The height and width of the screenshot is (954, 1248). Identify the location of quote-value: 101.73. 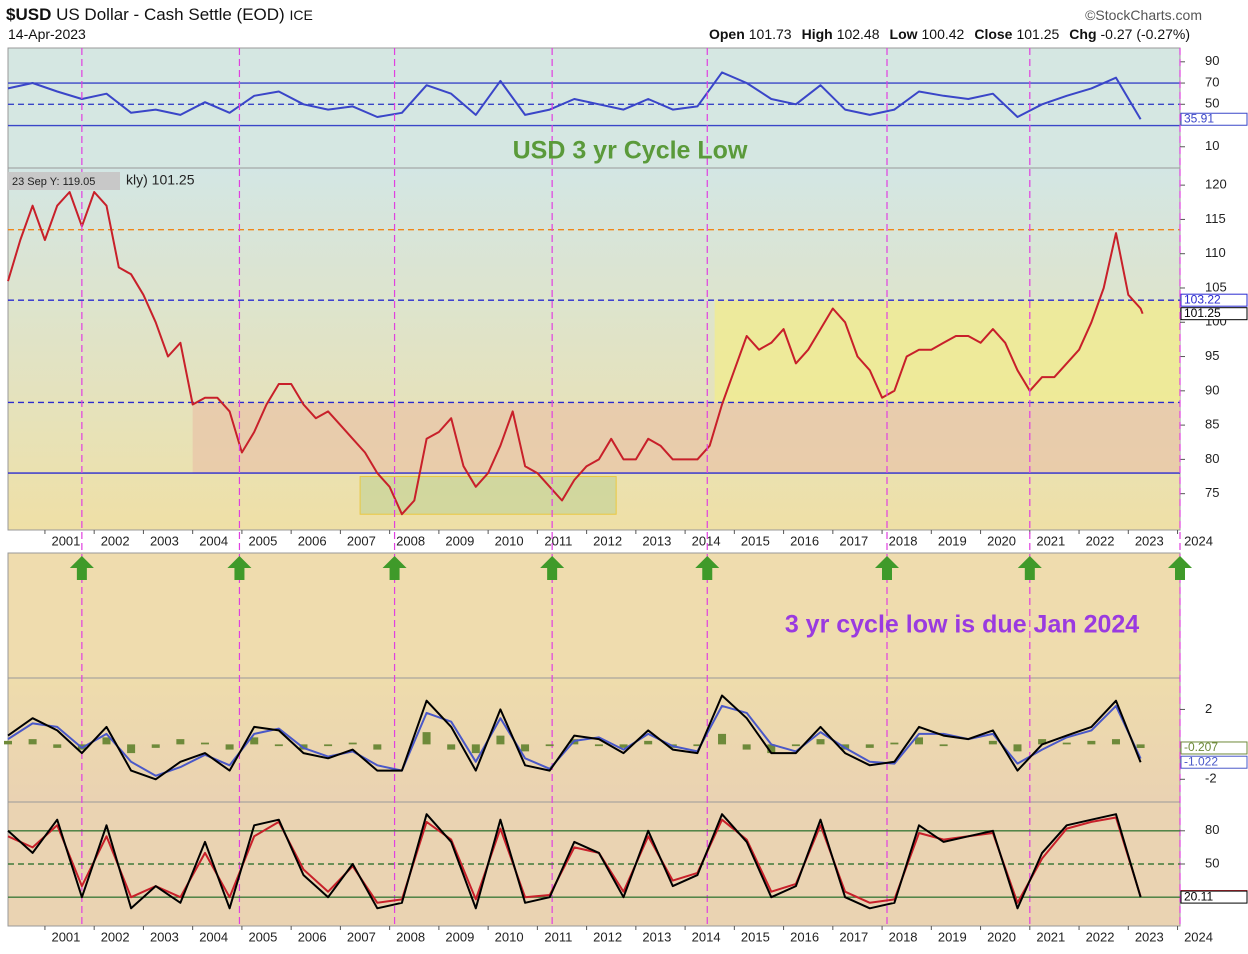
(770, 34).